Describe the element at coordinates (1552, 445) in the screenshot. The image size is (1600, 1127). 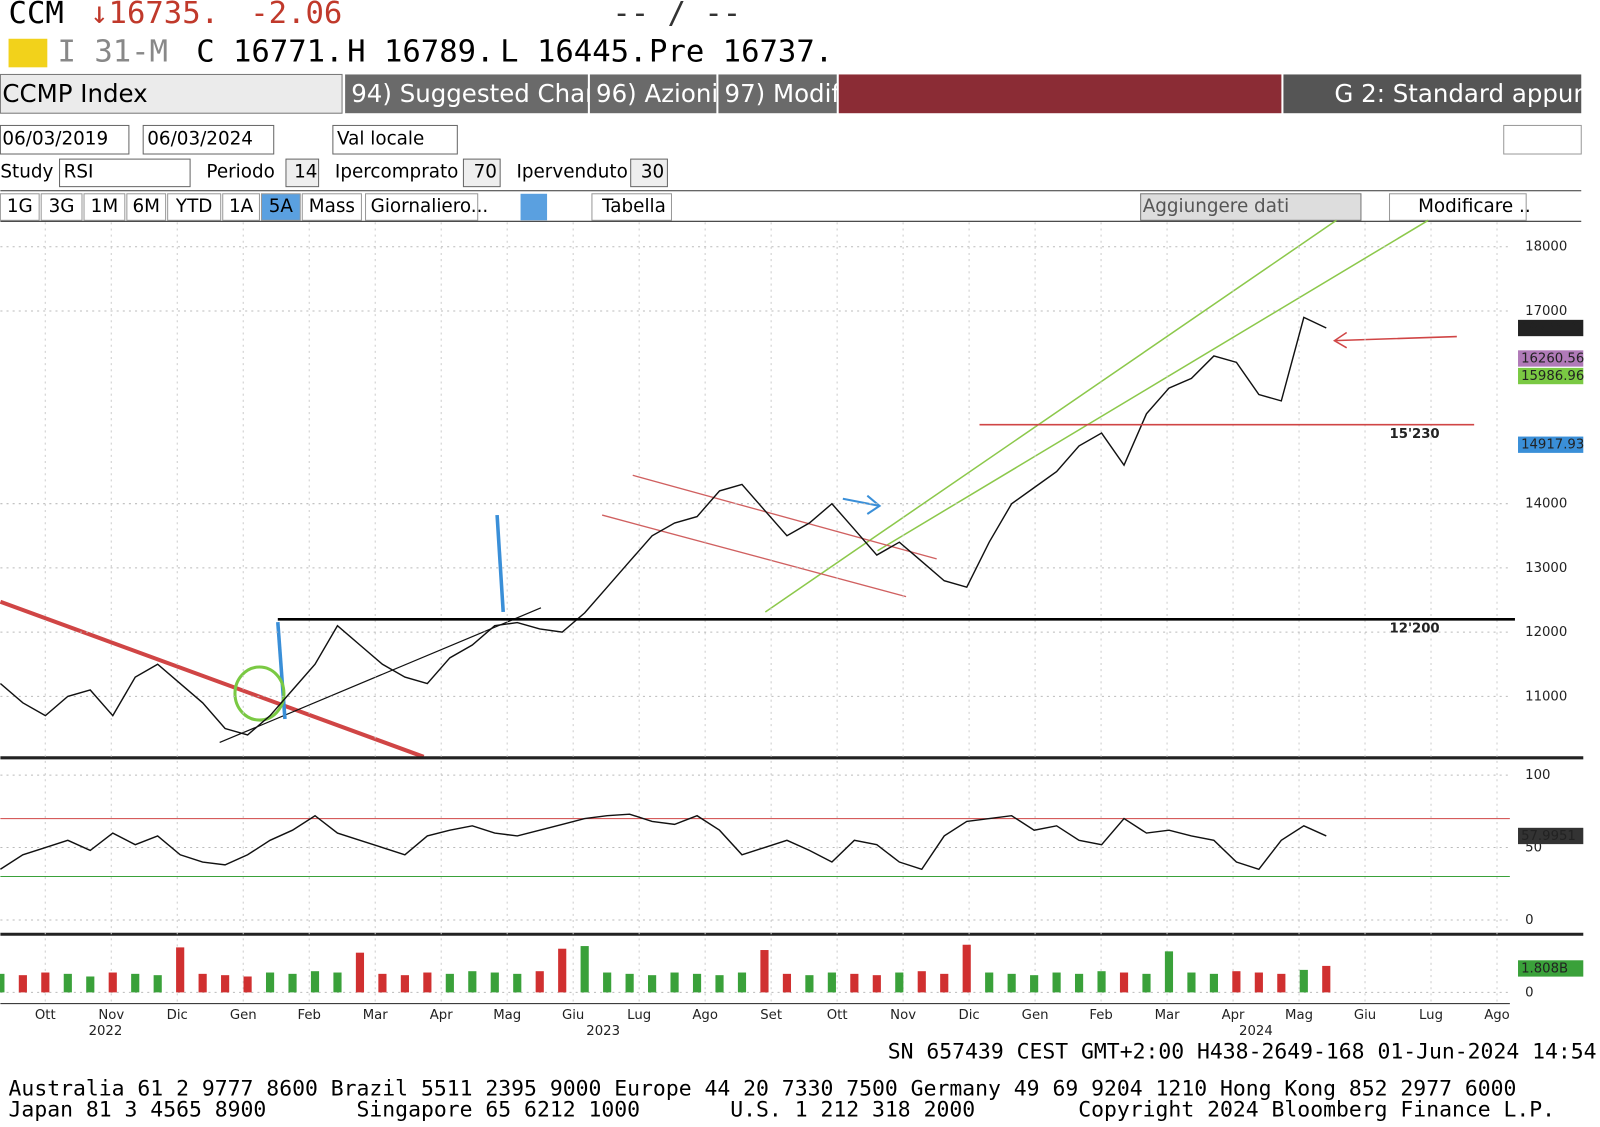
I see `value-tag-label: 14917.93` at that location.